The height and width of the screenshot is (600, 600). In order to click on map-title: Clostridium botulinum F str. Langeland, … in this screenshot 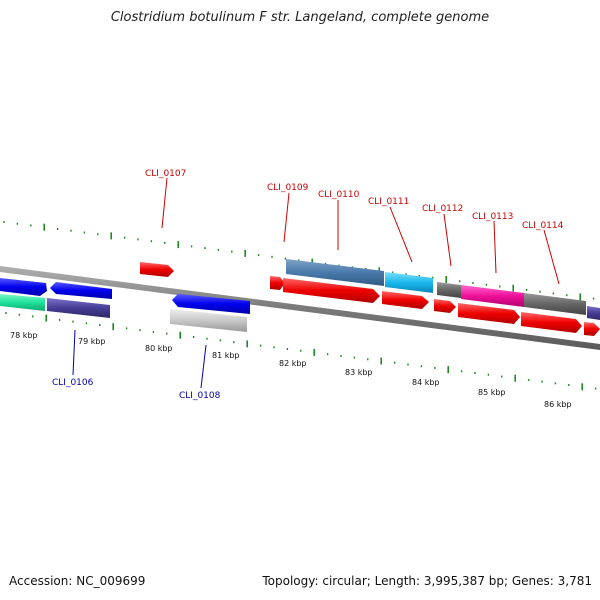, I will do `click(300, 17)`.